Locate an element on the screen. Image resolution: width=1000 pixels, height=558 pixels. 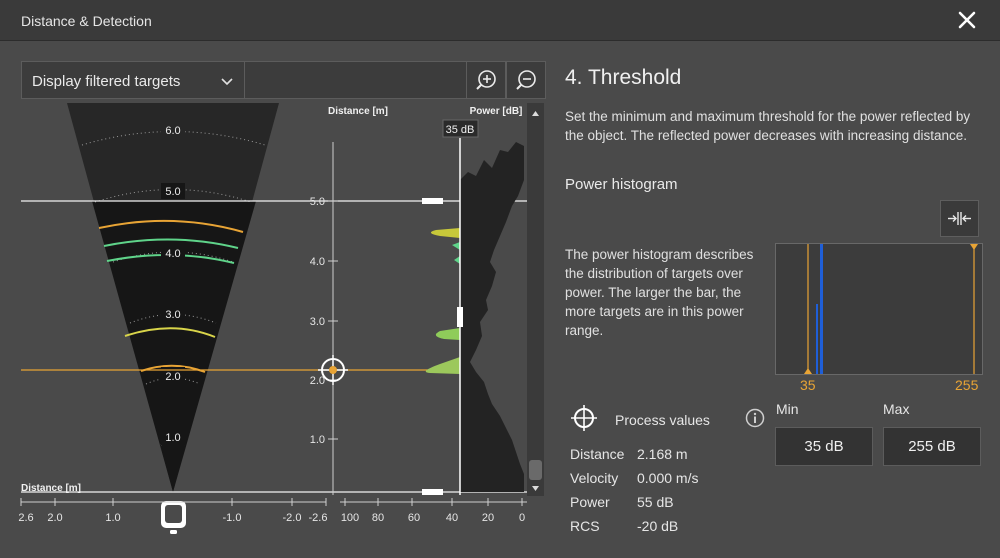
threshold-handle is located at coordinates (460, 317).